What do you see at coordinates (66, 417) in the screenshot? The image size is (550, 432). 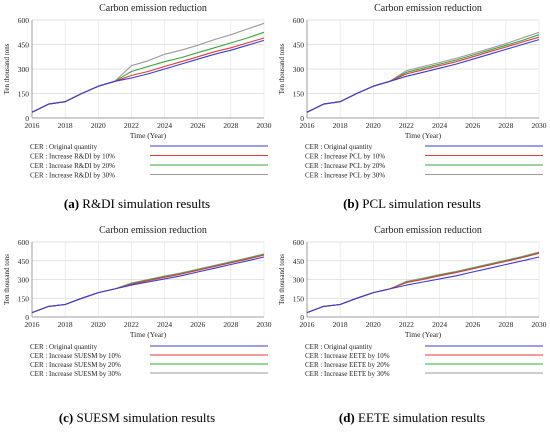 I see `caption-c-label: (c)` at bounding box center [66, 417].